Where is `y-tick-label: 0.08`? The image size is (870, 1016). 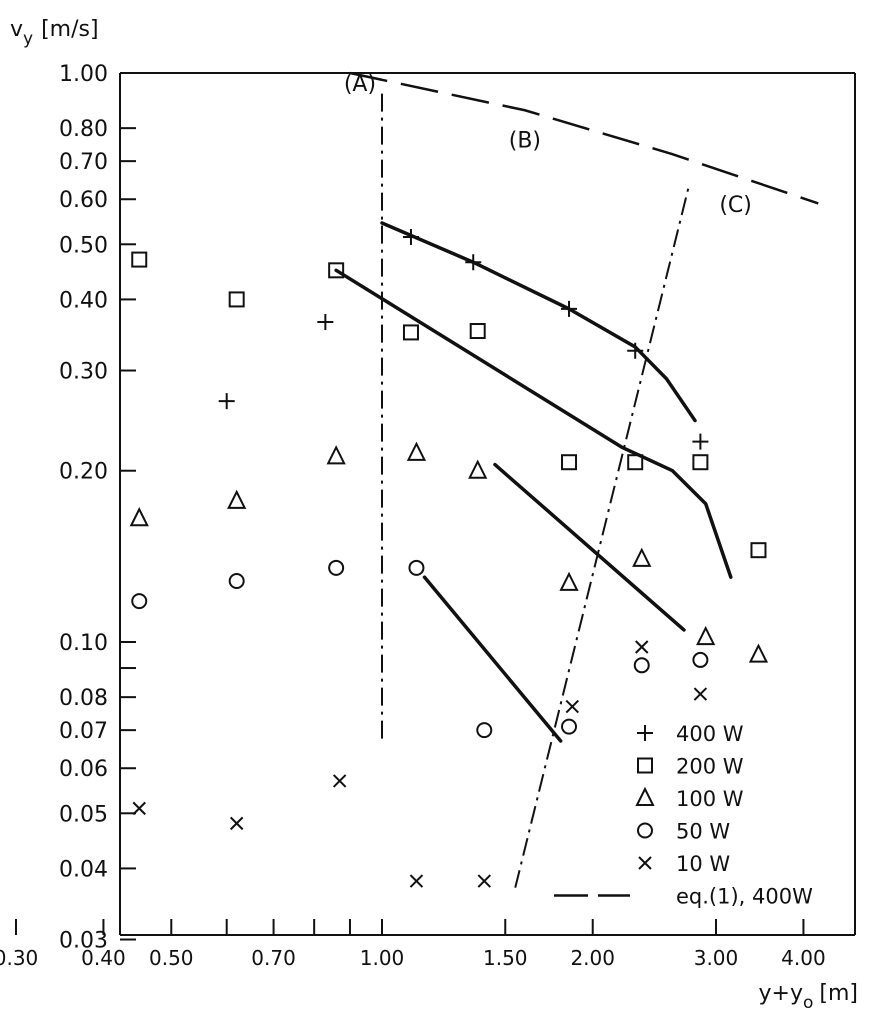
y-tick-label: 0.08 is located at coordinates (83, 698).